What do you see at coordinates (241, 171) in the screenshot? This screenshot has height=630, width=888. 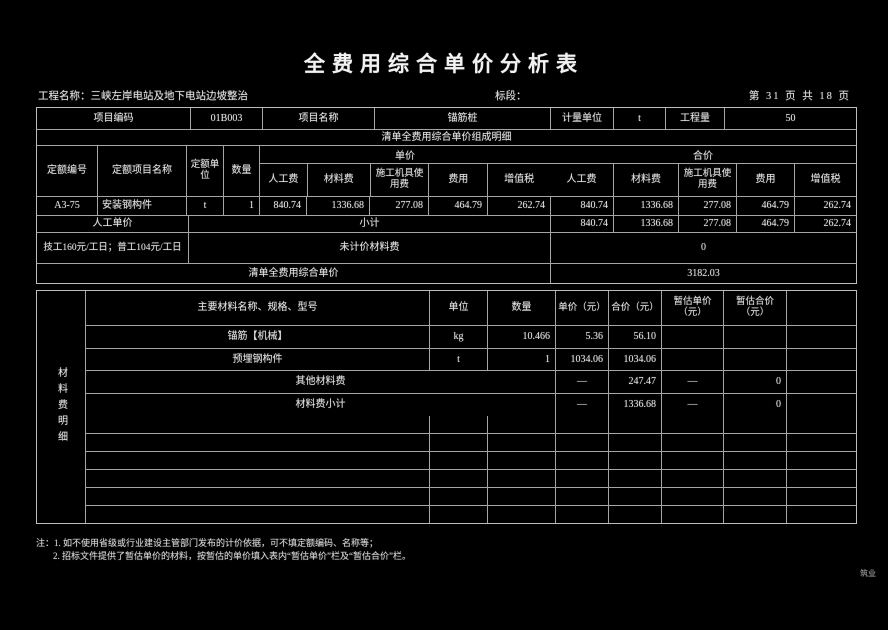 I see `col-qty: 数量` at bounding box center [241, 171].